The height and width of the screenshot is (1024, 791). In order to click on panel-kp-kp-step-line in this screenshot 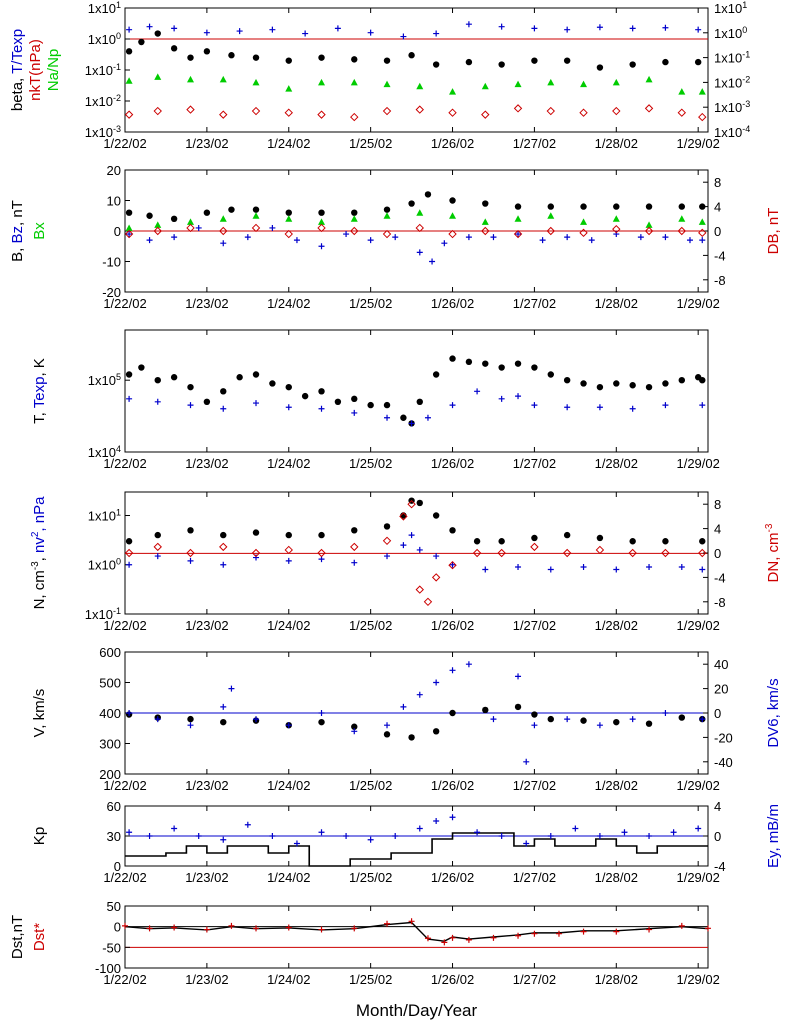, I will do `click(416, 849)`.